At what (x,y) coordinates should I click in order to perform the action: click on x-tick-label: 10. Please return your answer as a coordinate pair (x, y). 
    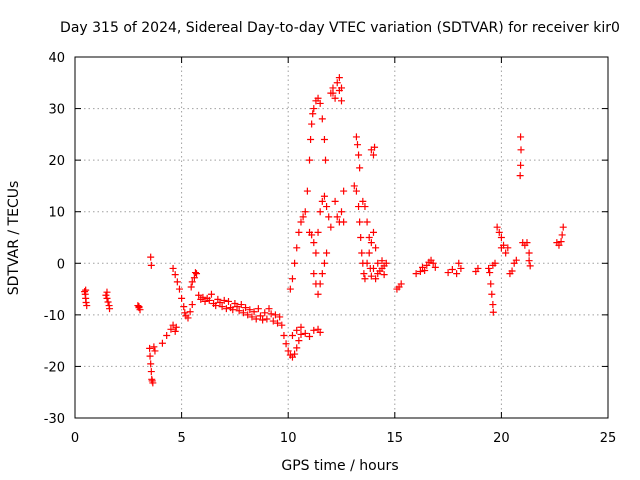
    Looking at the image, I should click on (288, 438).